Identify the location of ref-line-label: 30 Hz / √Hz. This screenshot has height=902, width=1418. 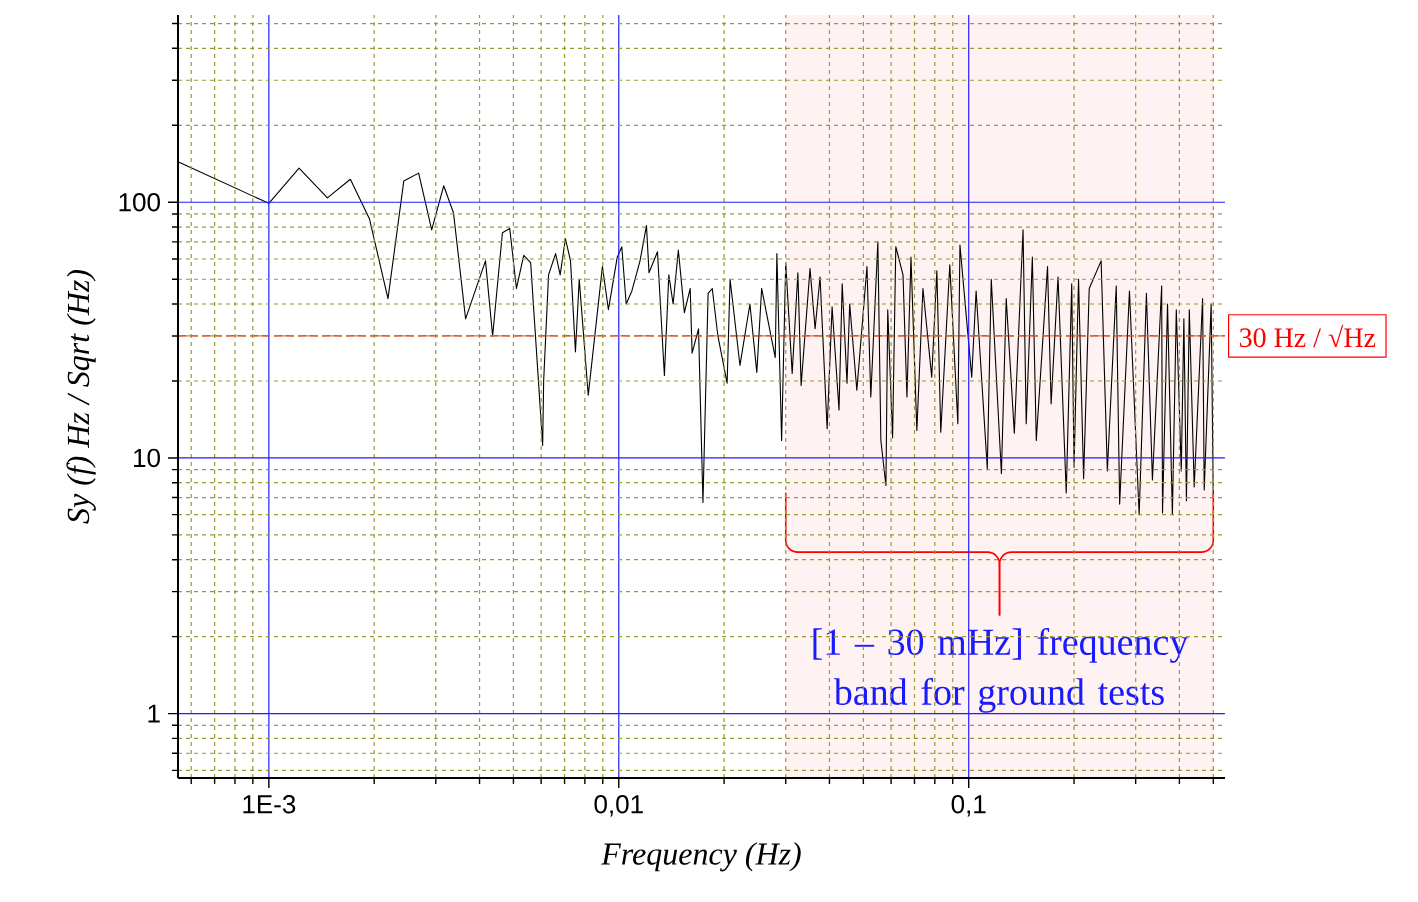
(1307, 336).